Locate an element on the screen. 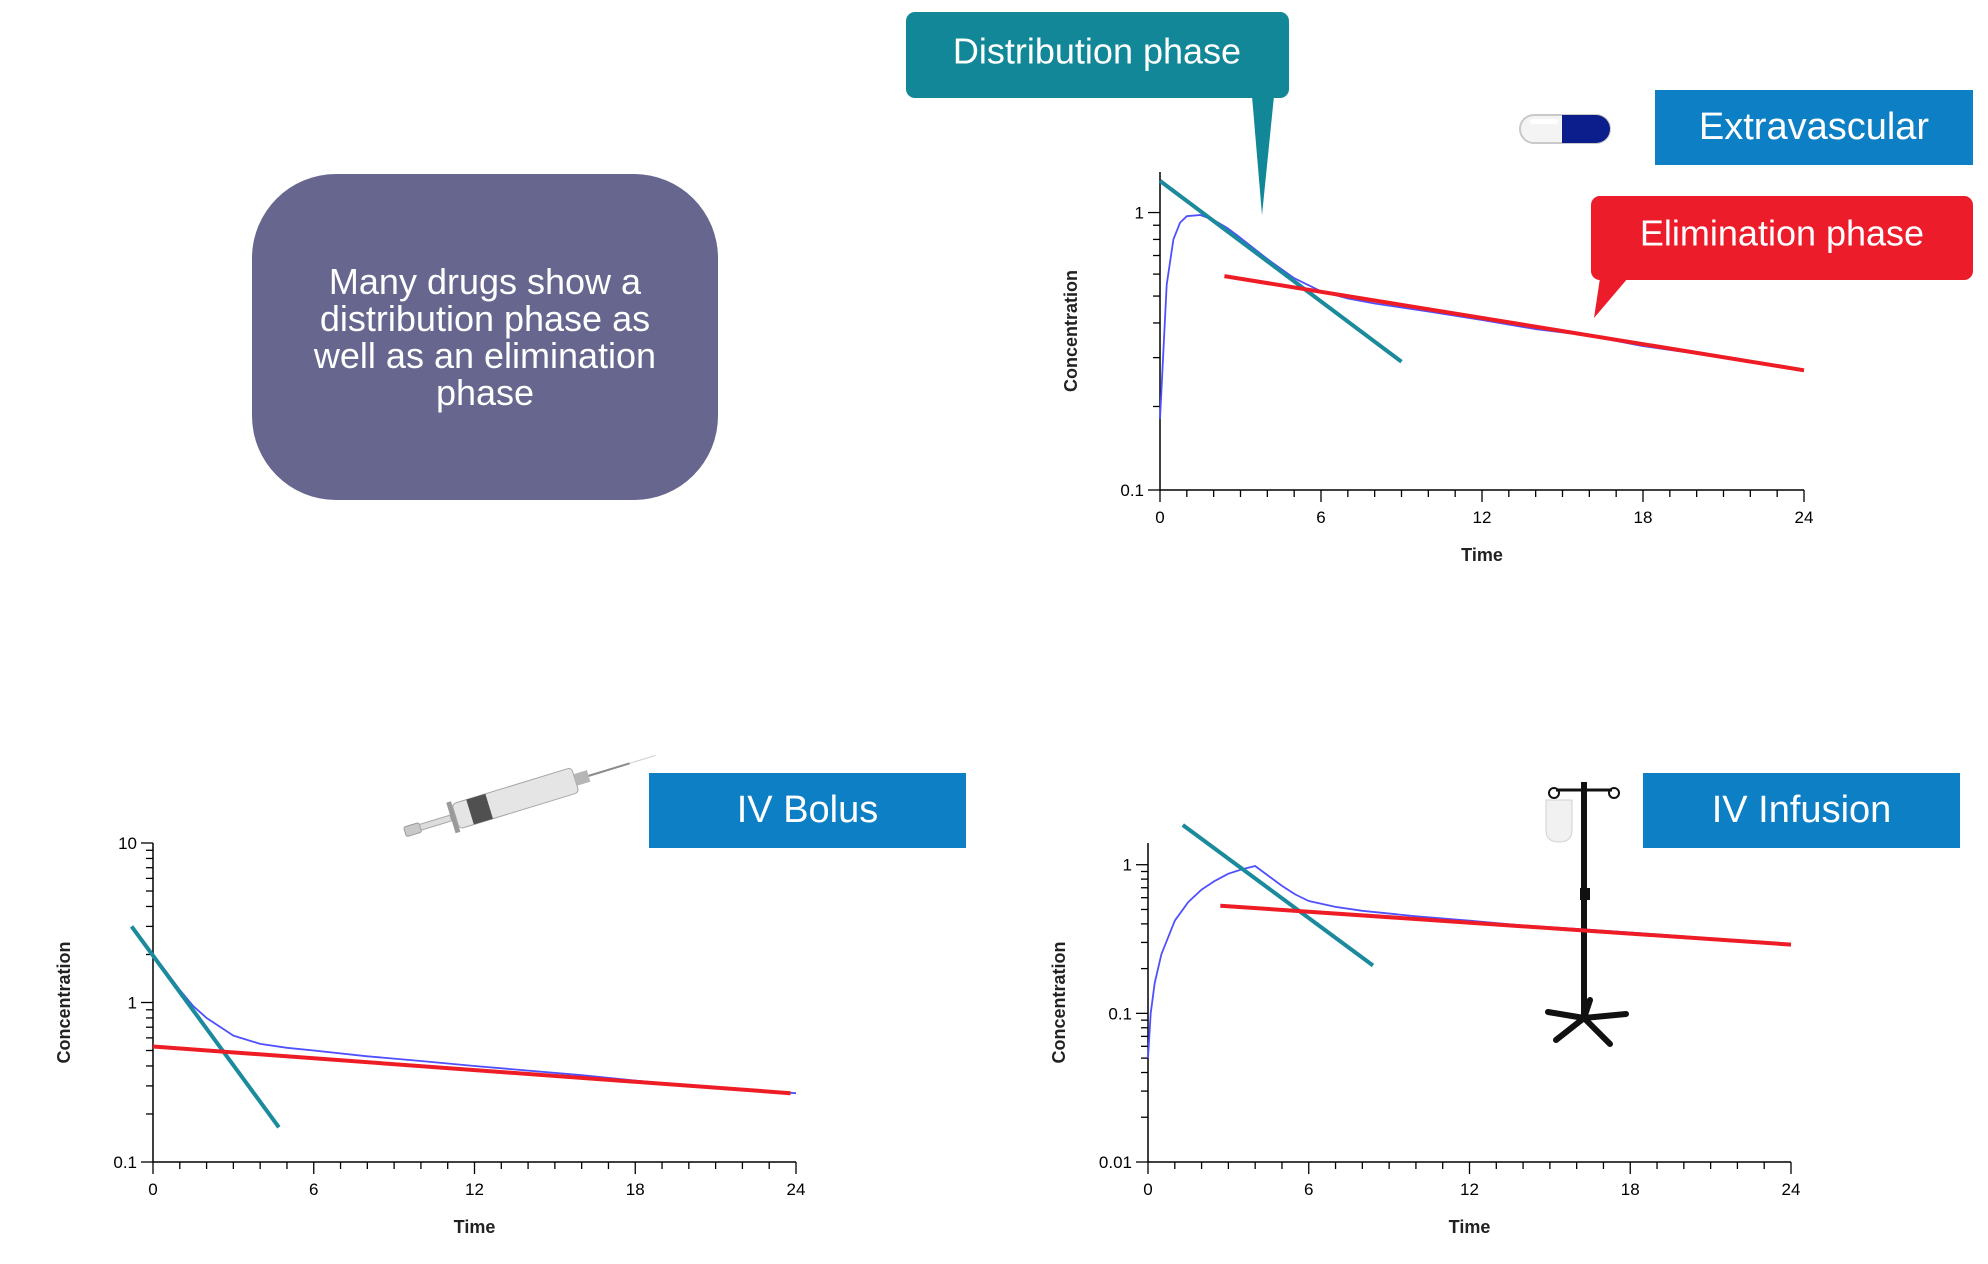 The height and width of the screenshot is (1264, 1988). distribution-phase-label: Distribution phase is located at coordinates (1097, 51).